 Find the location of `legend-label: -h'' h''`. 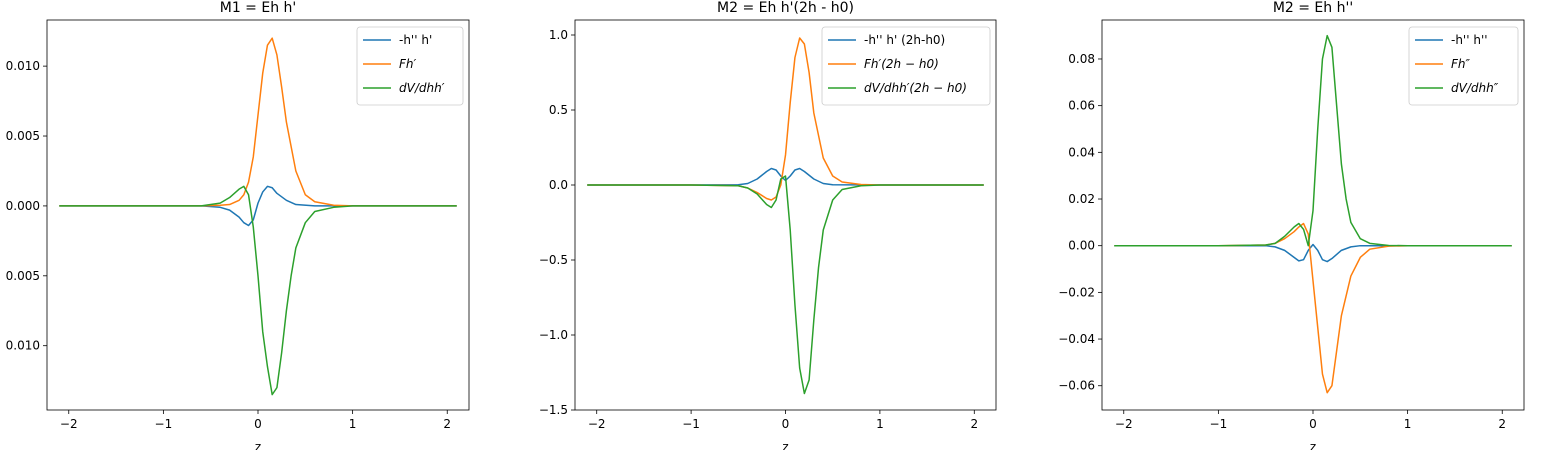

legend-label: -h'' h'' is located at coordinates (1469, 40).